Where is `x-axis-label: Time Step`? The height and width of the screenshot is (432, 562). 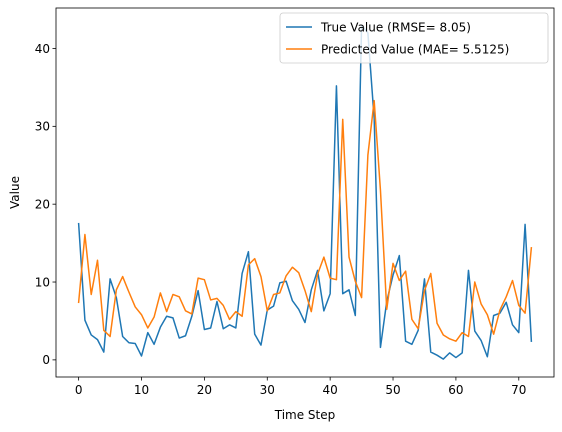 x-axis-label: Time Step is located at coordinates (305, 415).